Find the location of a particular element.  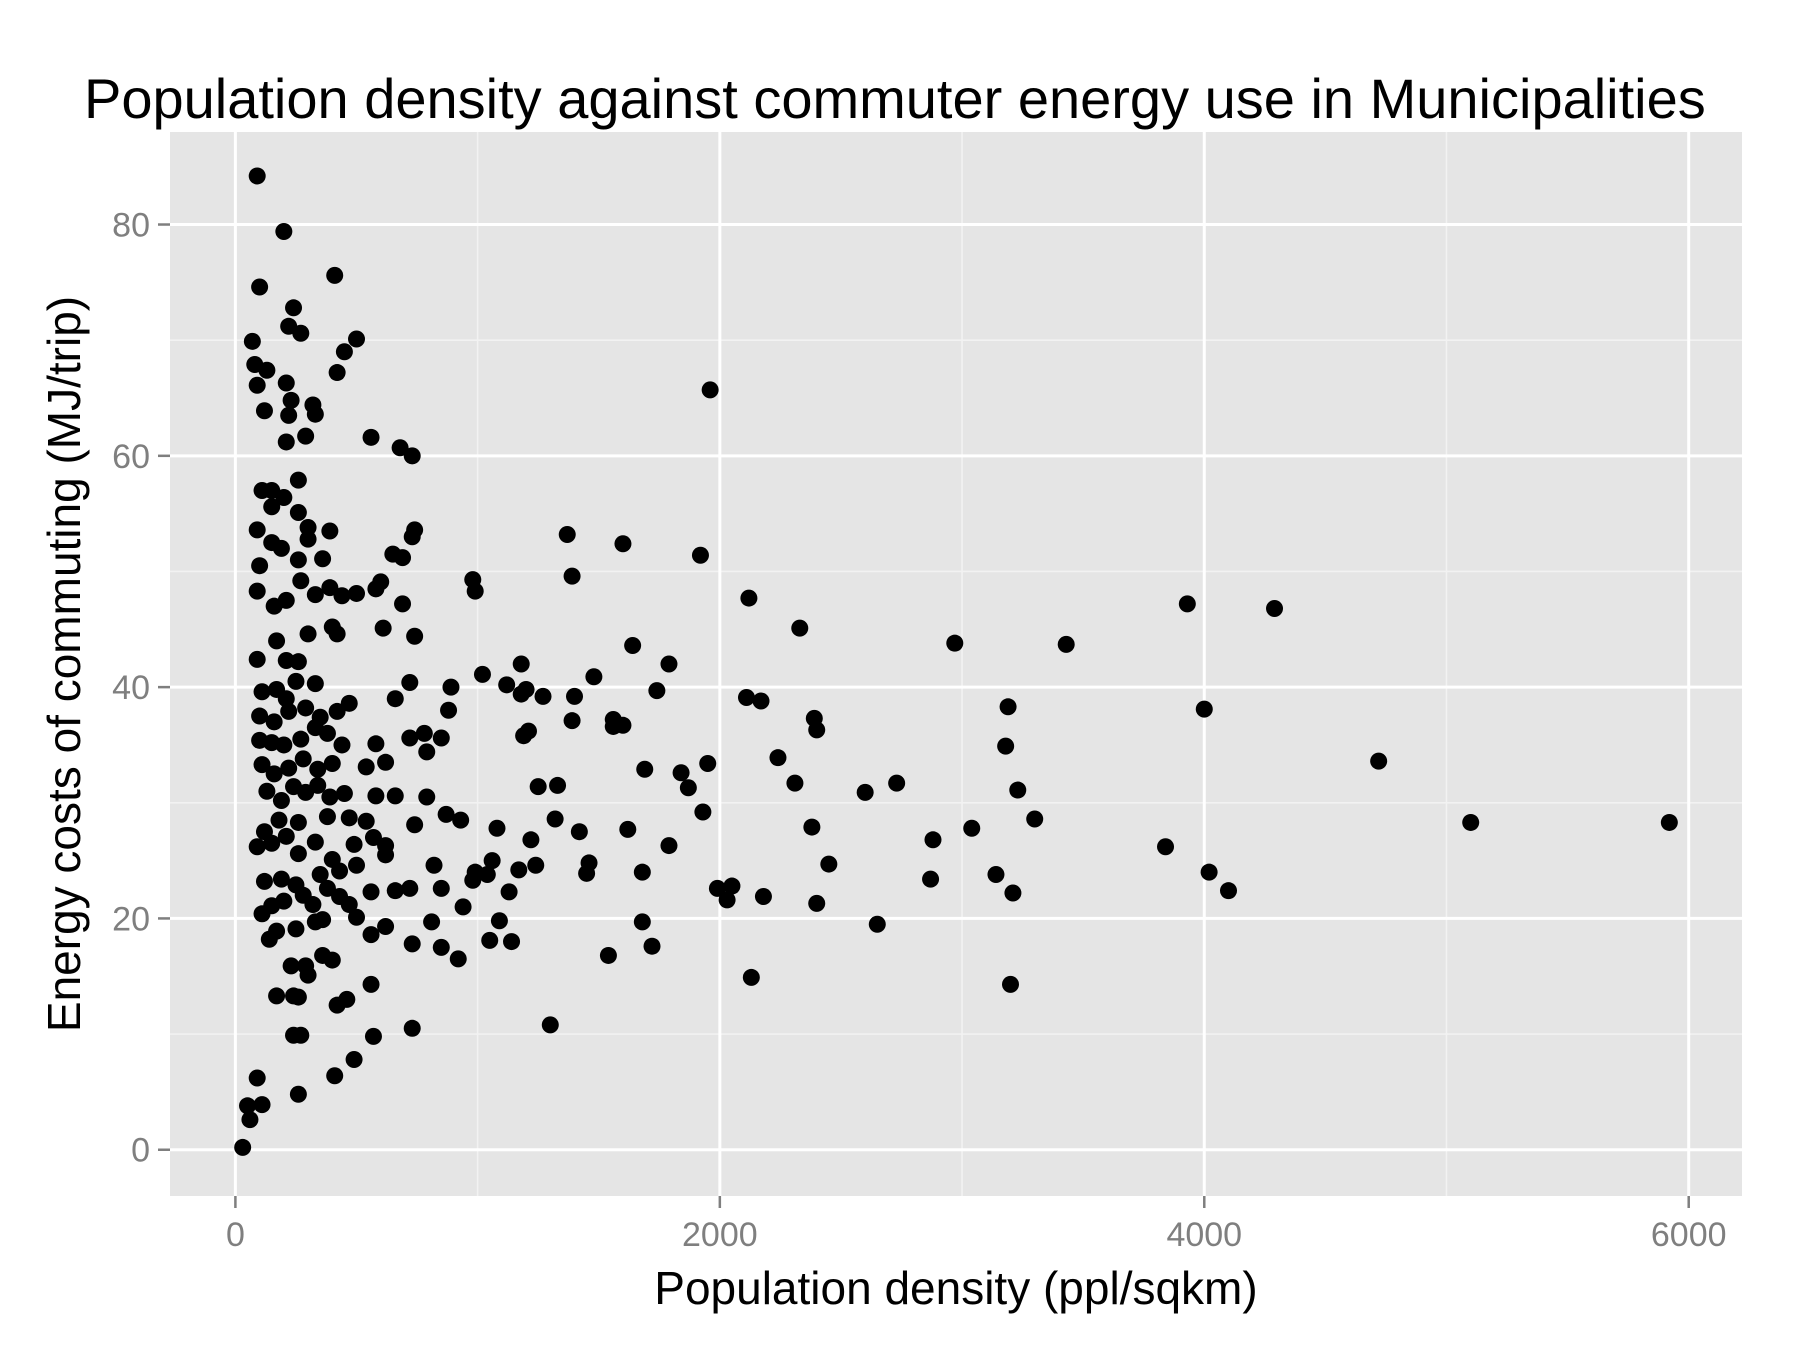

x-tick-label: 0 is located at coordinates (235, 1235).